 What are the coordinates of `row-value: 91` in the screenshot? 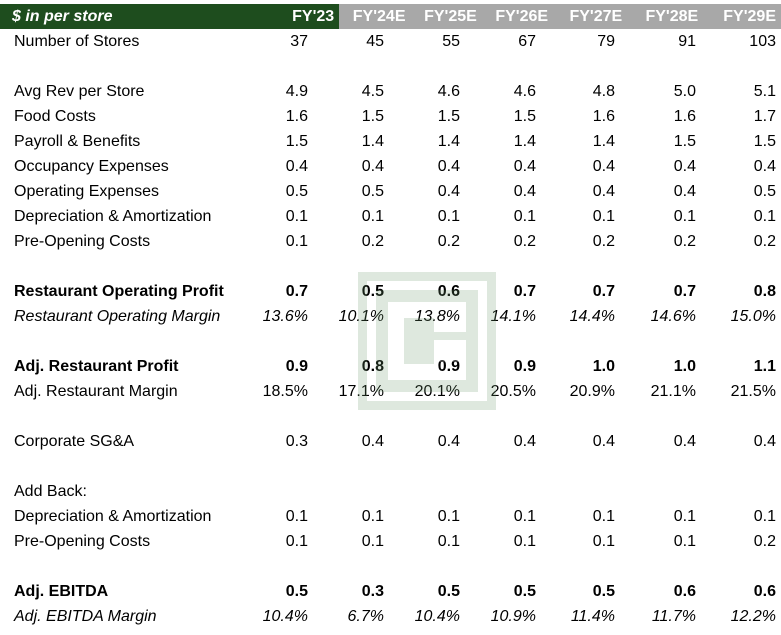 It's located at (687, 41).